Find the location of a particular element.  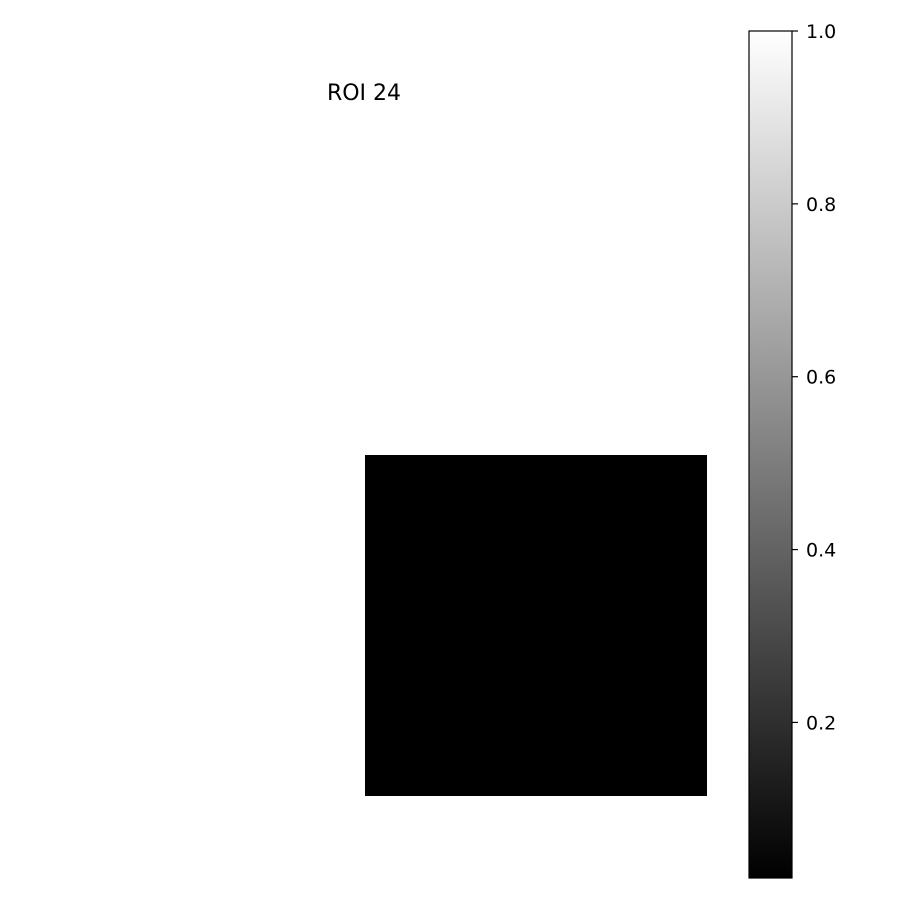

colorbar-tick-label: 0.8 is located at coordinates (821, 205).